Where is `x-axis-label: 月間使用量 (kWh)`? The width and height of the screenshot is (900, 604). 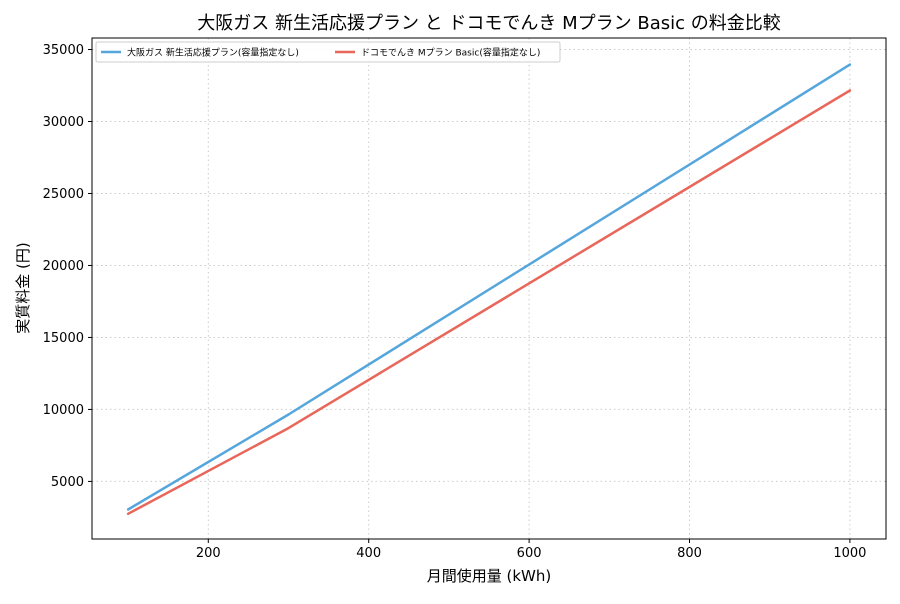 x-axis-label: 月間使用量 (kWh) is located at coordinates (489, 576).